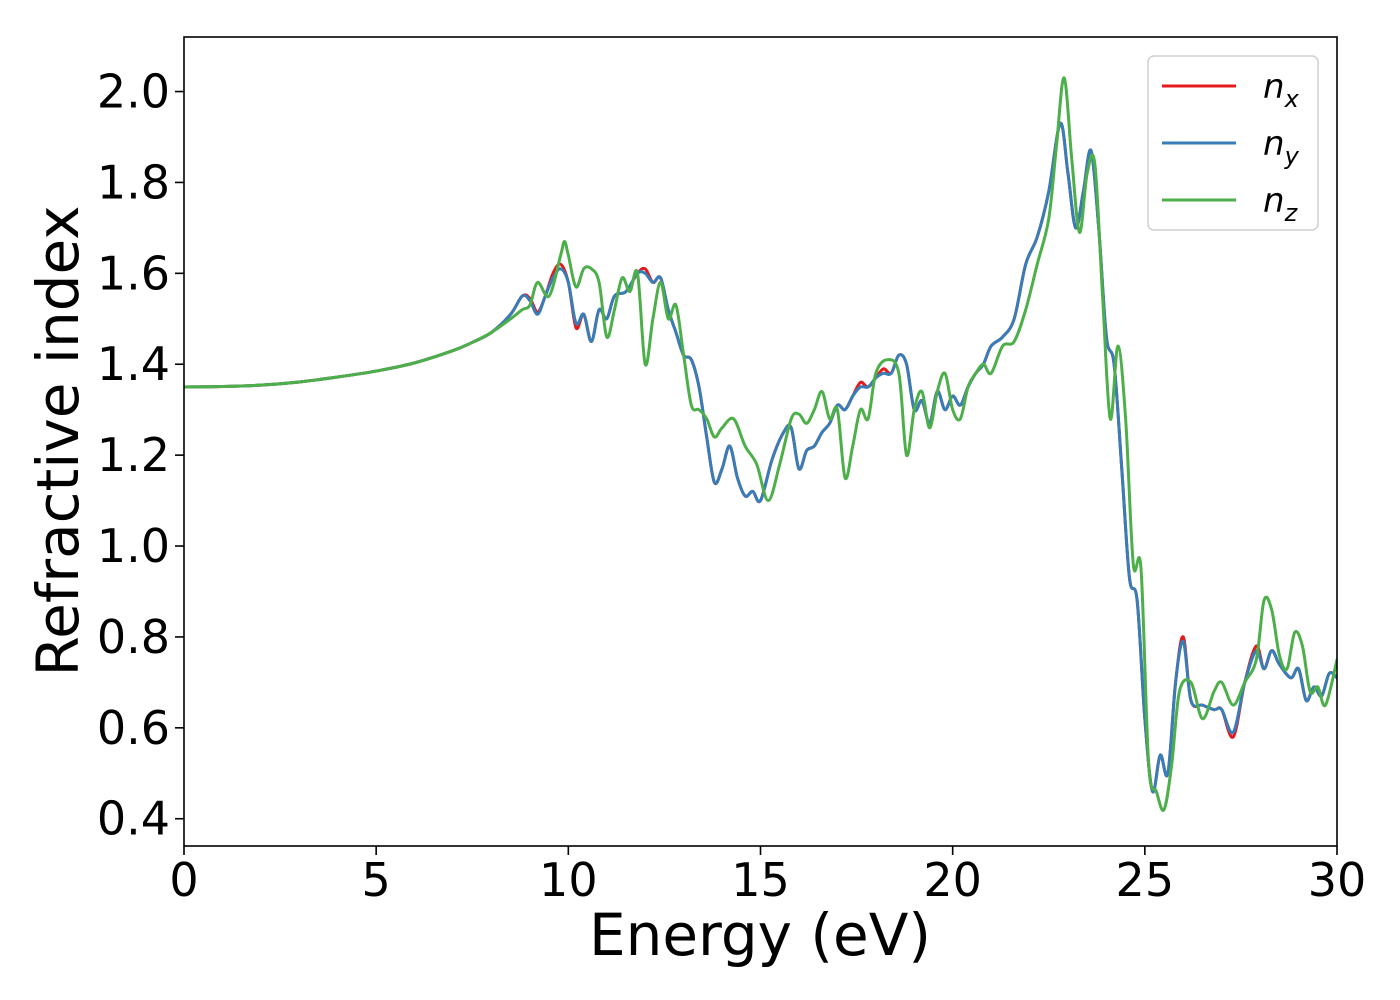 Image resolution: width=1400 pixels, height=1000 pixels. What do you see at coordinates (133, 455) in the screenshot?
I see `y-tick-label: 1.2` at bounding box center [133, 455].